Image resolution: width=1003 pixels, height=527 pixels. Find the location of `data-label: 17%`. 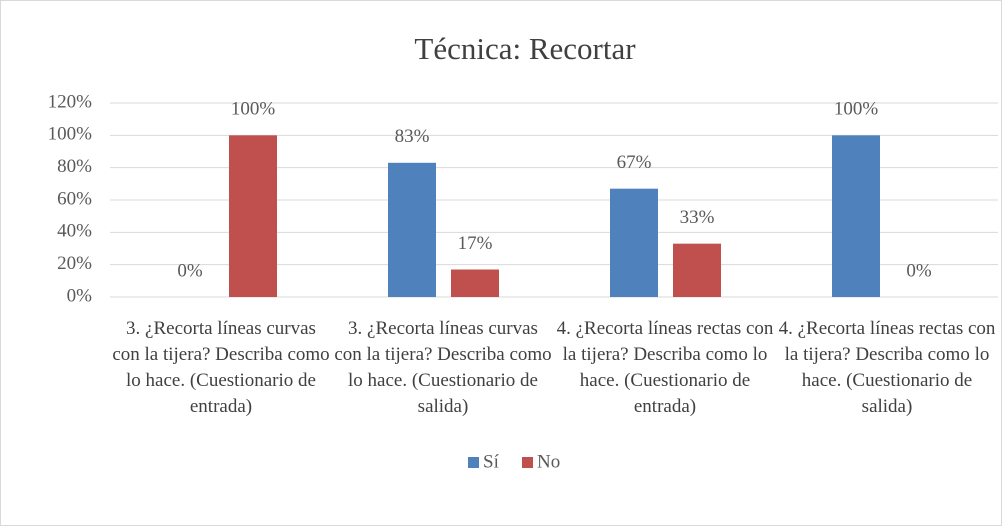

data-label: 17% is located at coordinates (475, 243).